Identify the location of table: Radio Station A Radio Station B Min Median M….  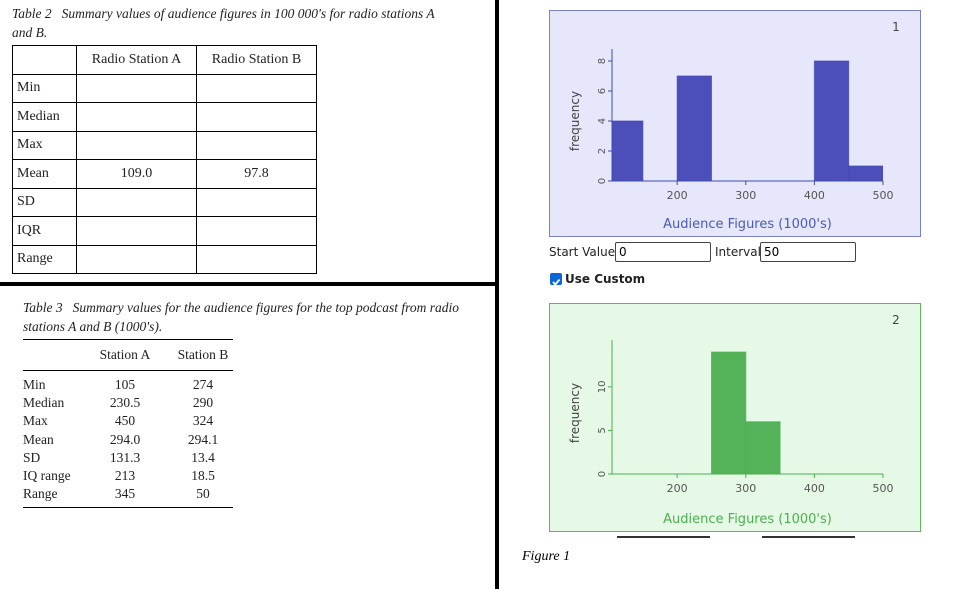
(164, 159).